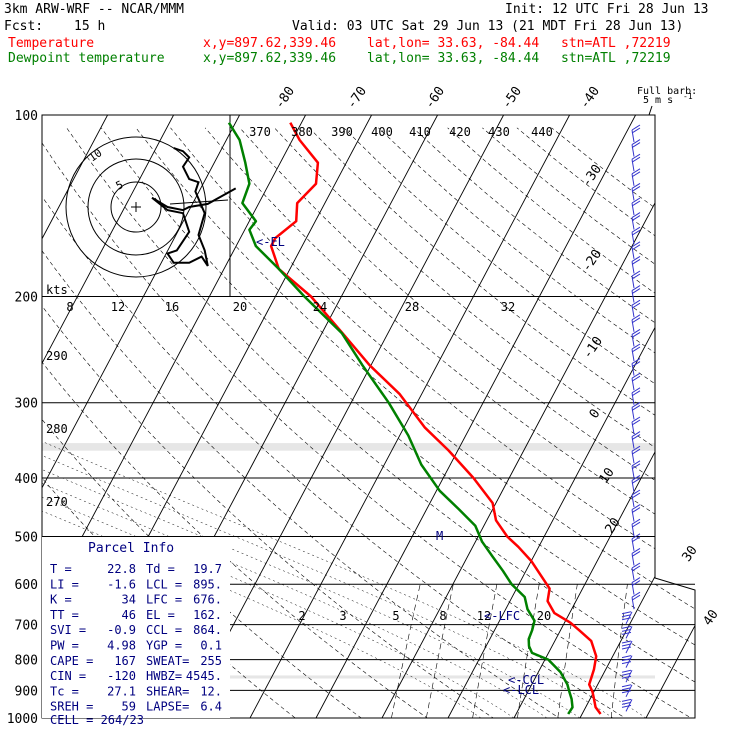 This screenshot has height=740, width=740. Describe the element at coordinates (395, 616) in the screenshot. I see `mixing-ratio-label: 5` at that location.